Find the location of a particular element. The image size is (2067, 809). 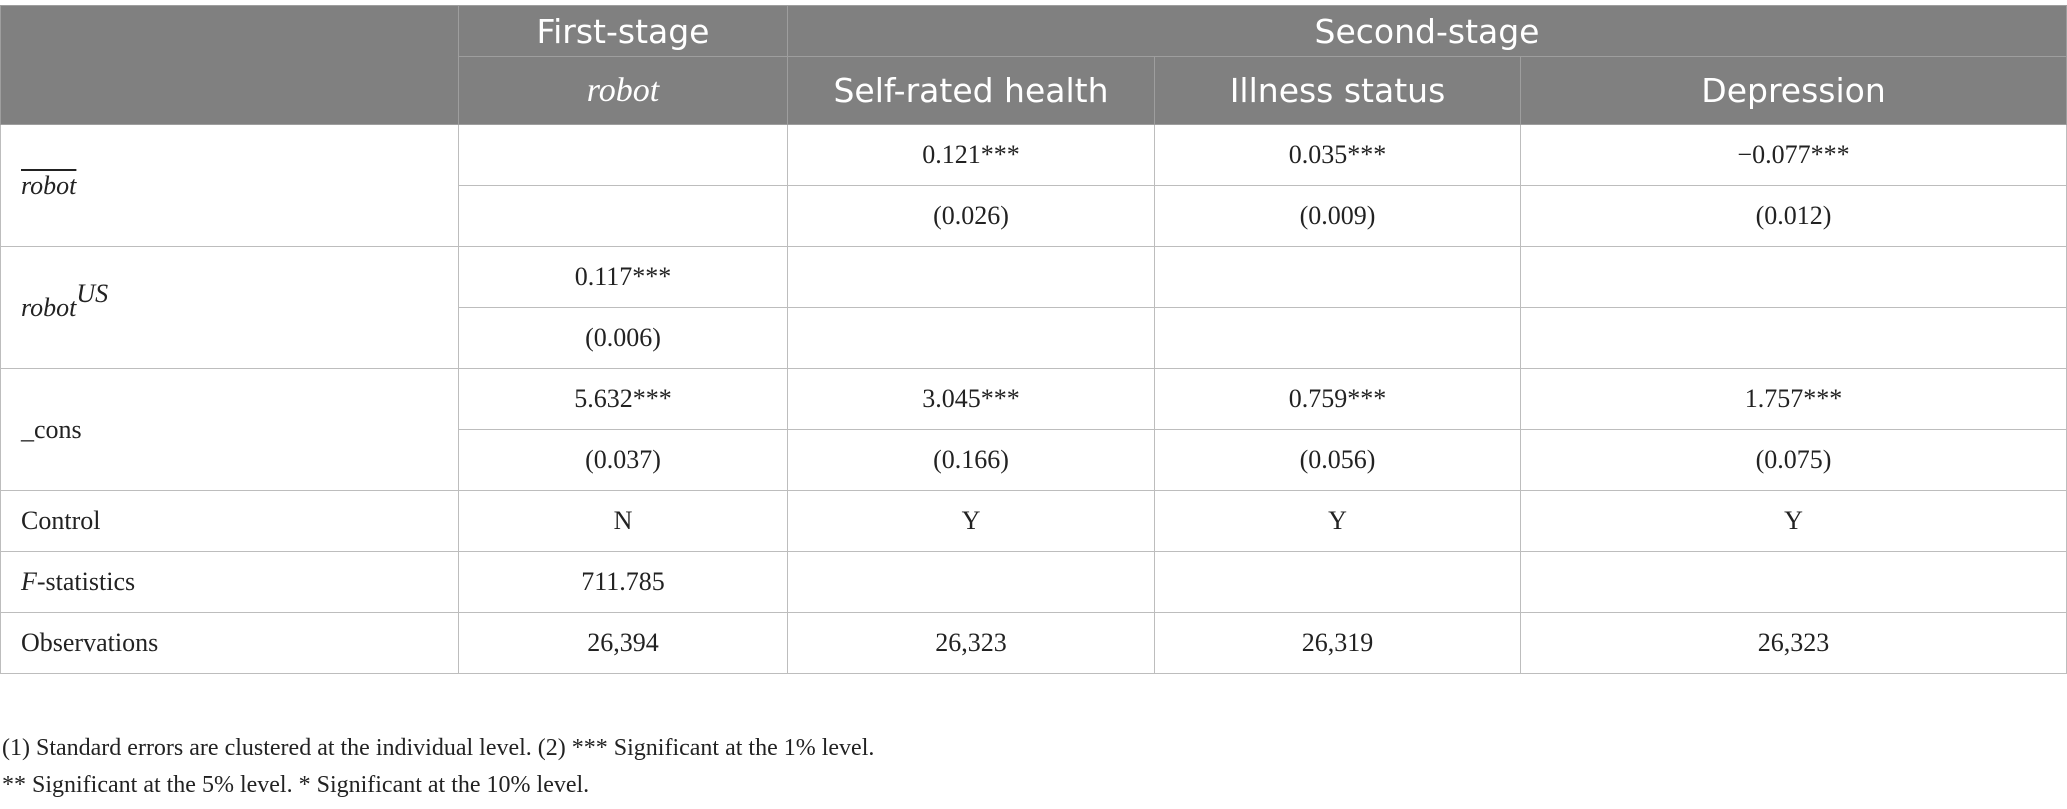

table-row: Control N Y Y Y is located at coordinates (1033, 521).